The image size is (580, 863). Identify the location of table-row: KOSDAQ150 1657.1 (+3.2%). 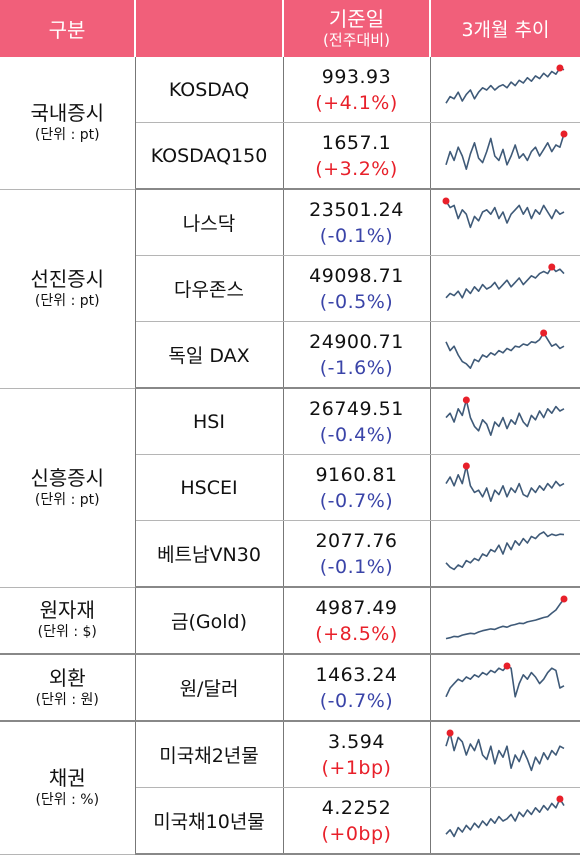
(290, 156).